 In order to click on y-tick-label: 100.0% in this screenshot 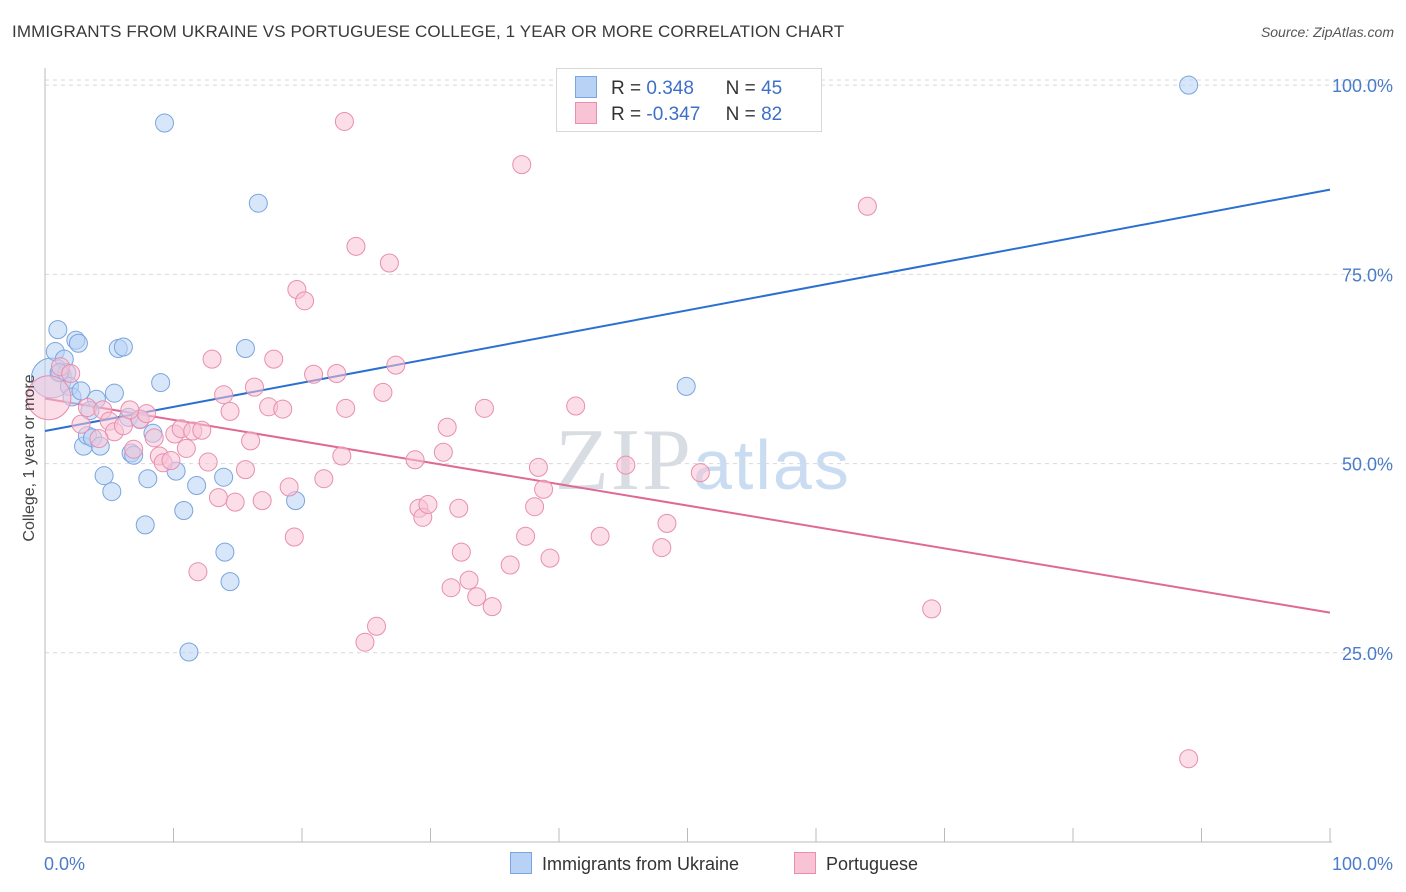, I will do `click(1362, 86)`.